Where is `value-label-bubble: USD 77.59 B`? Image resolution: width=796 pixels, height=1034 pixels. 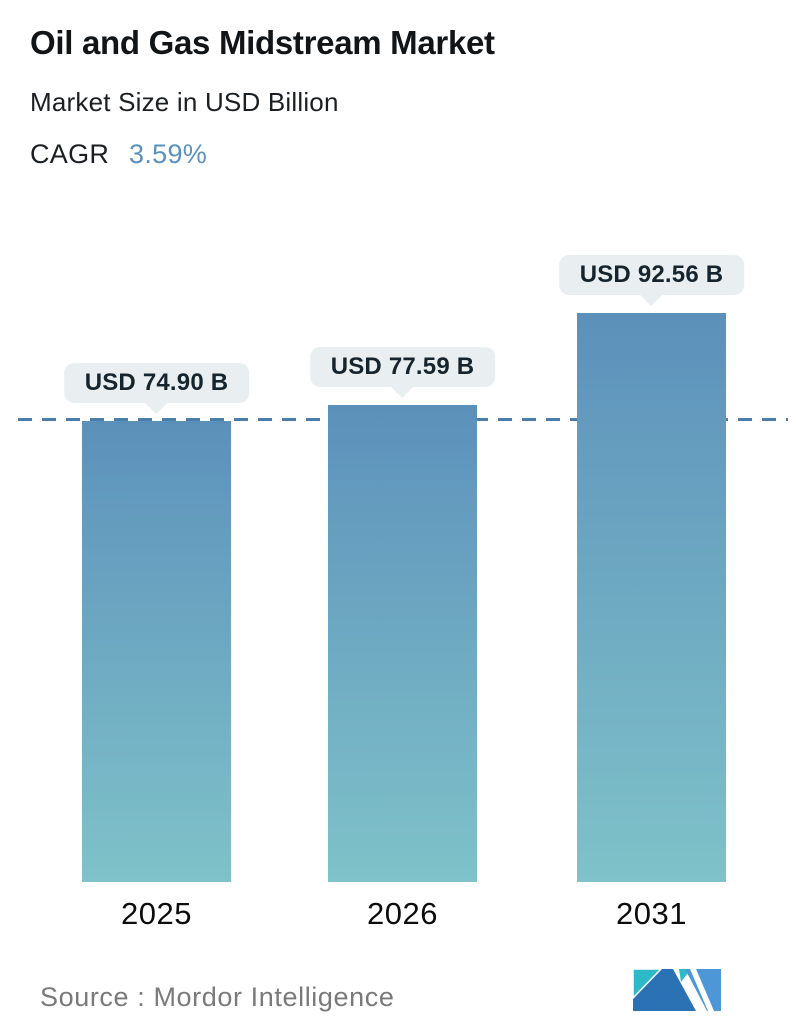 value-label-bubble: USD 77.59 B is located at coordinates (402, 367).